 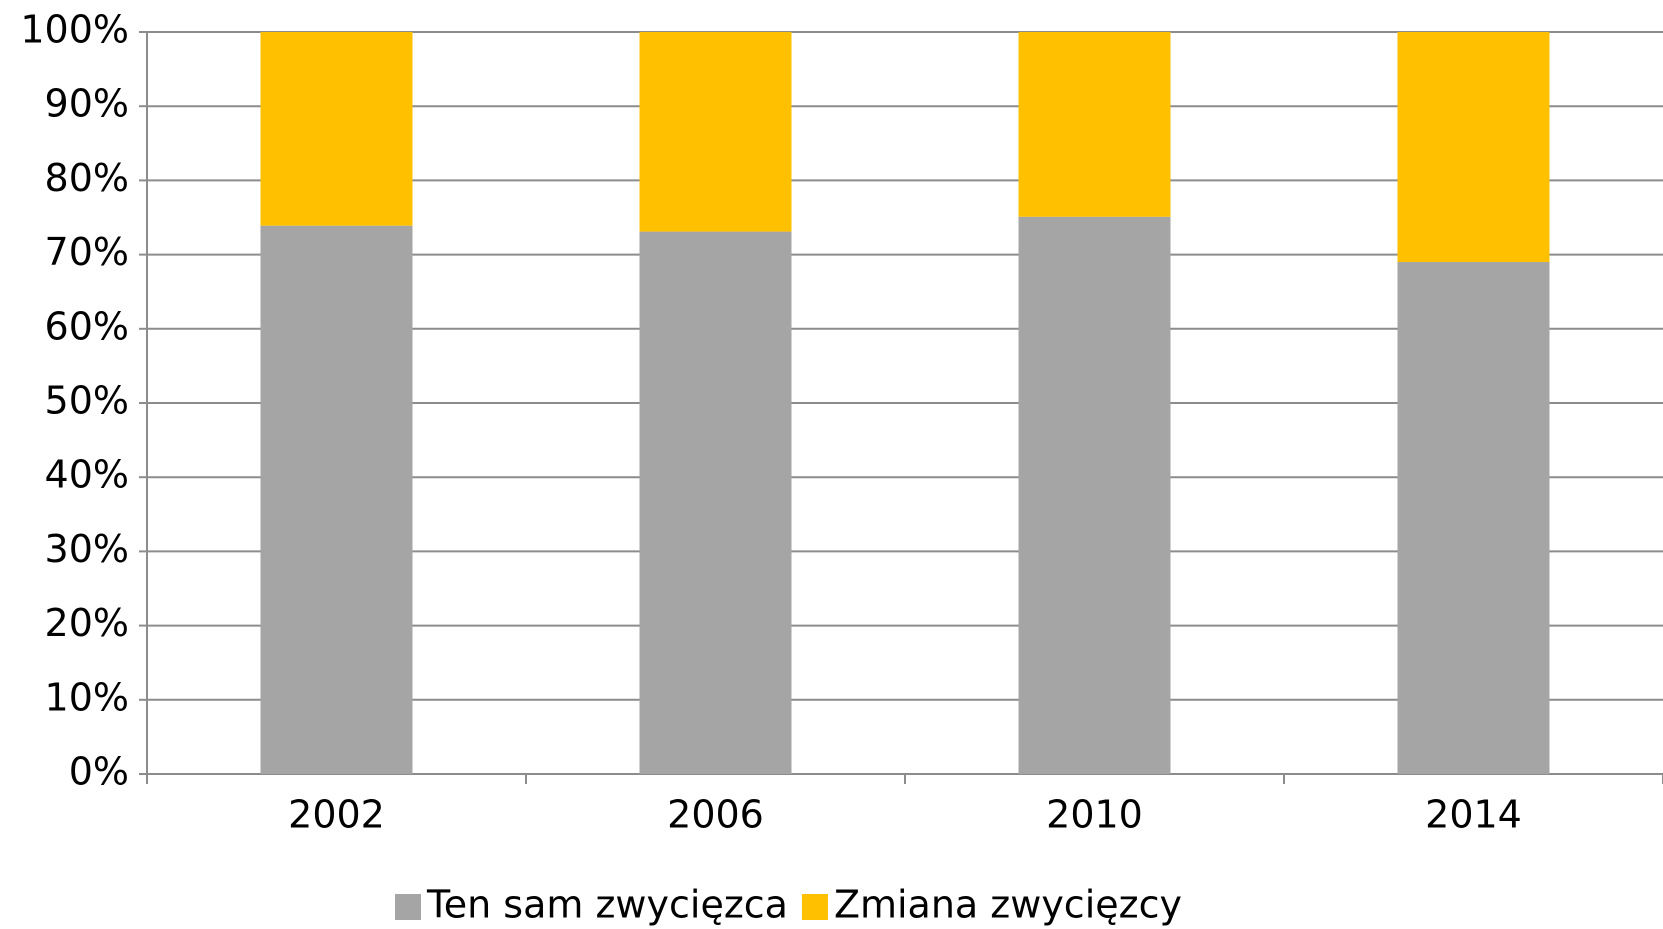 What do you see at coordinates (99, 772) in the screenshot?
I see `y-tick-label: 0%` at bounding box center [99, 772].